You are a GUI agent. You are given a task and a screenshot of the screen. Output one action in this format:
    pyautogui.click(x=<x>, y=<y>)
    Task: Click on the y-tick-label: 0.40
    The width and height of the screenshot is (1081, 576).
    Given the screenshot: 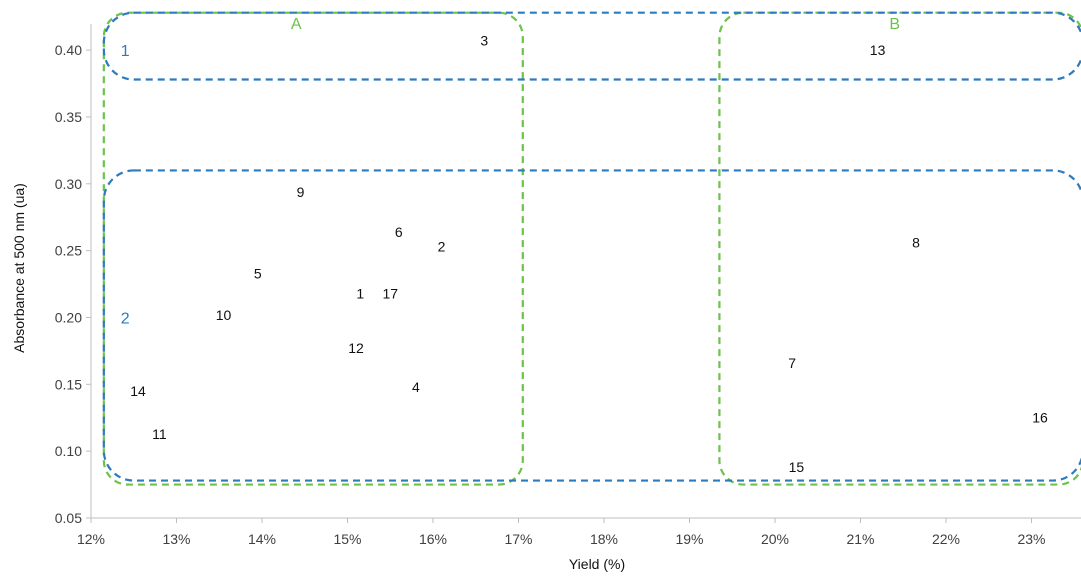 What is the action you would take?
    pyautogui.click(x=68, y=50)
    